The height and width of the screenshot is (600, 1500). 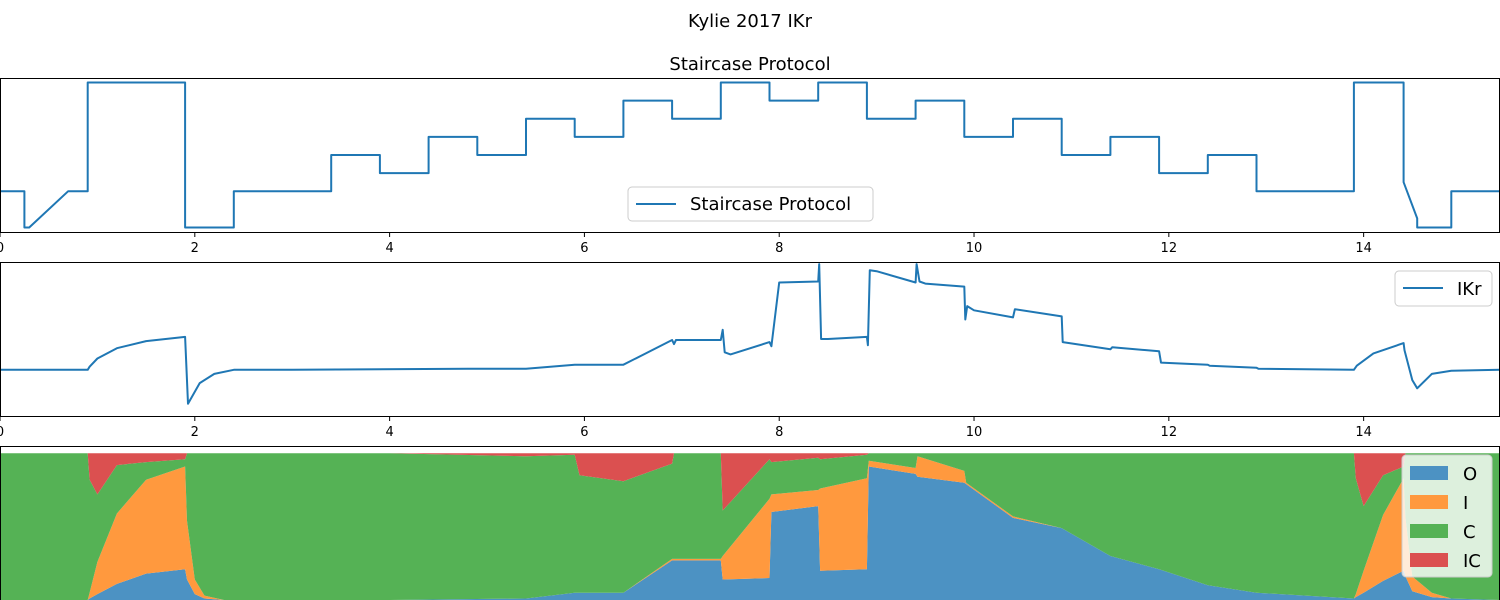 I want to click on legend-label-o: O, so click(x=1470, y=474).